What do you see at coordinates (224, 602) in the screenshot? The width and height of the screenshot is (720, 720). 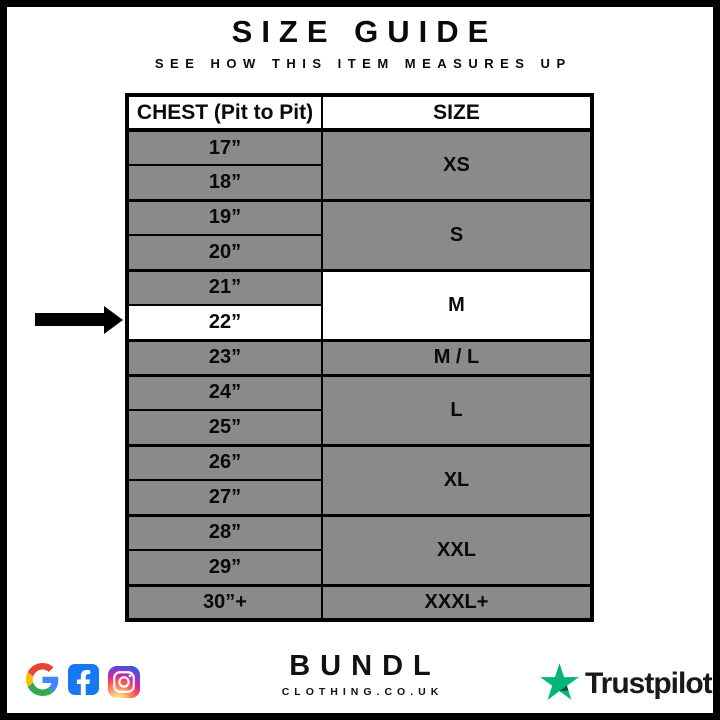 I see `chest-cell-30plus: 30”+` at bounding box center [224, 602].